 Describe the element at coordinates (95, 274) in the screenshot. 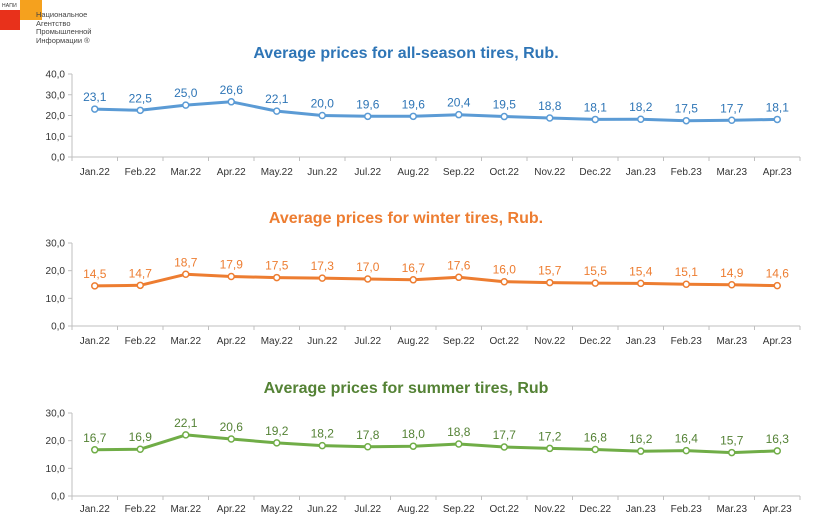

I see `data-label: 14,5` at that location.